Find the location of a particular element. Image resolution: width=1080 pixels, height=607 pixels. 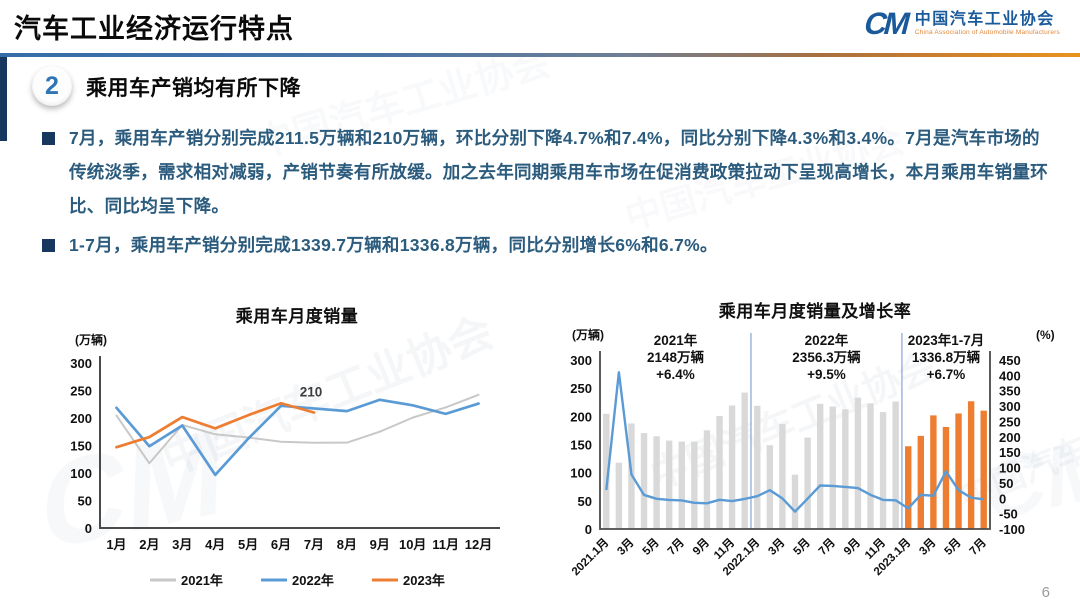

svg-text: +9.5% is located at coordinates (826, 374).